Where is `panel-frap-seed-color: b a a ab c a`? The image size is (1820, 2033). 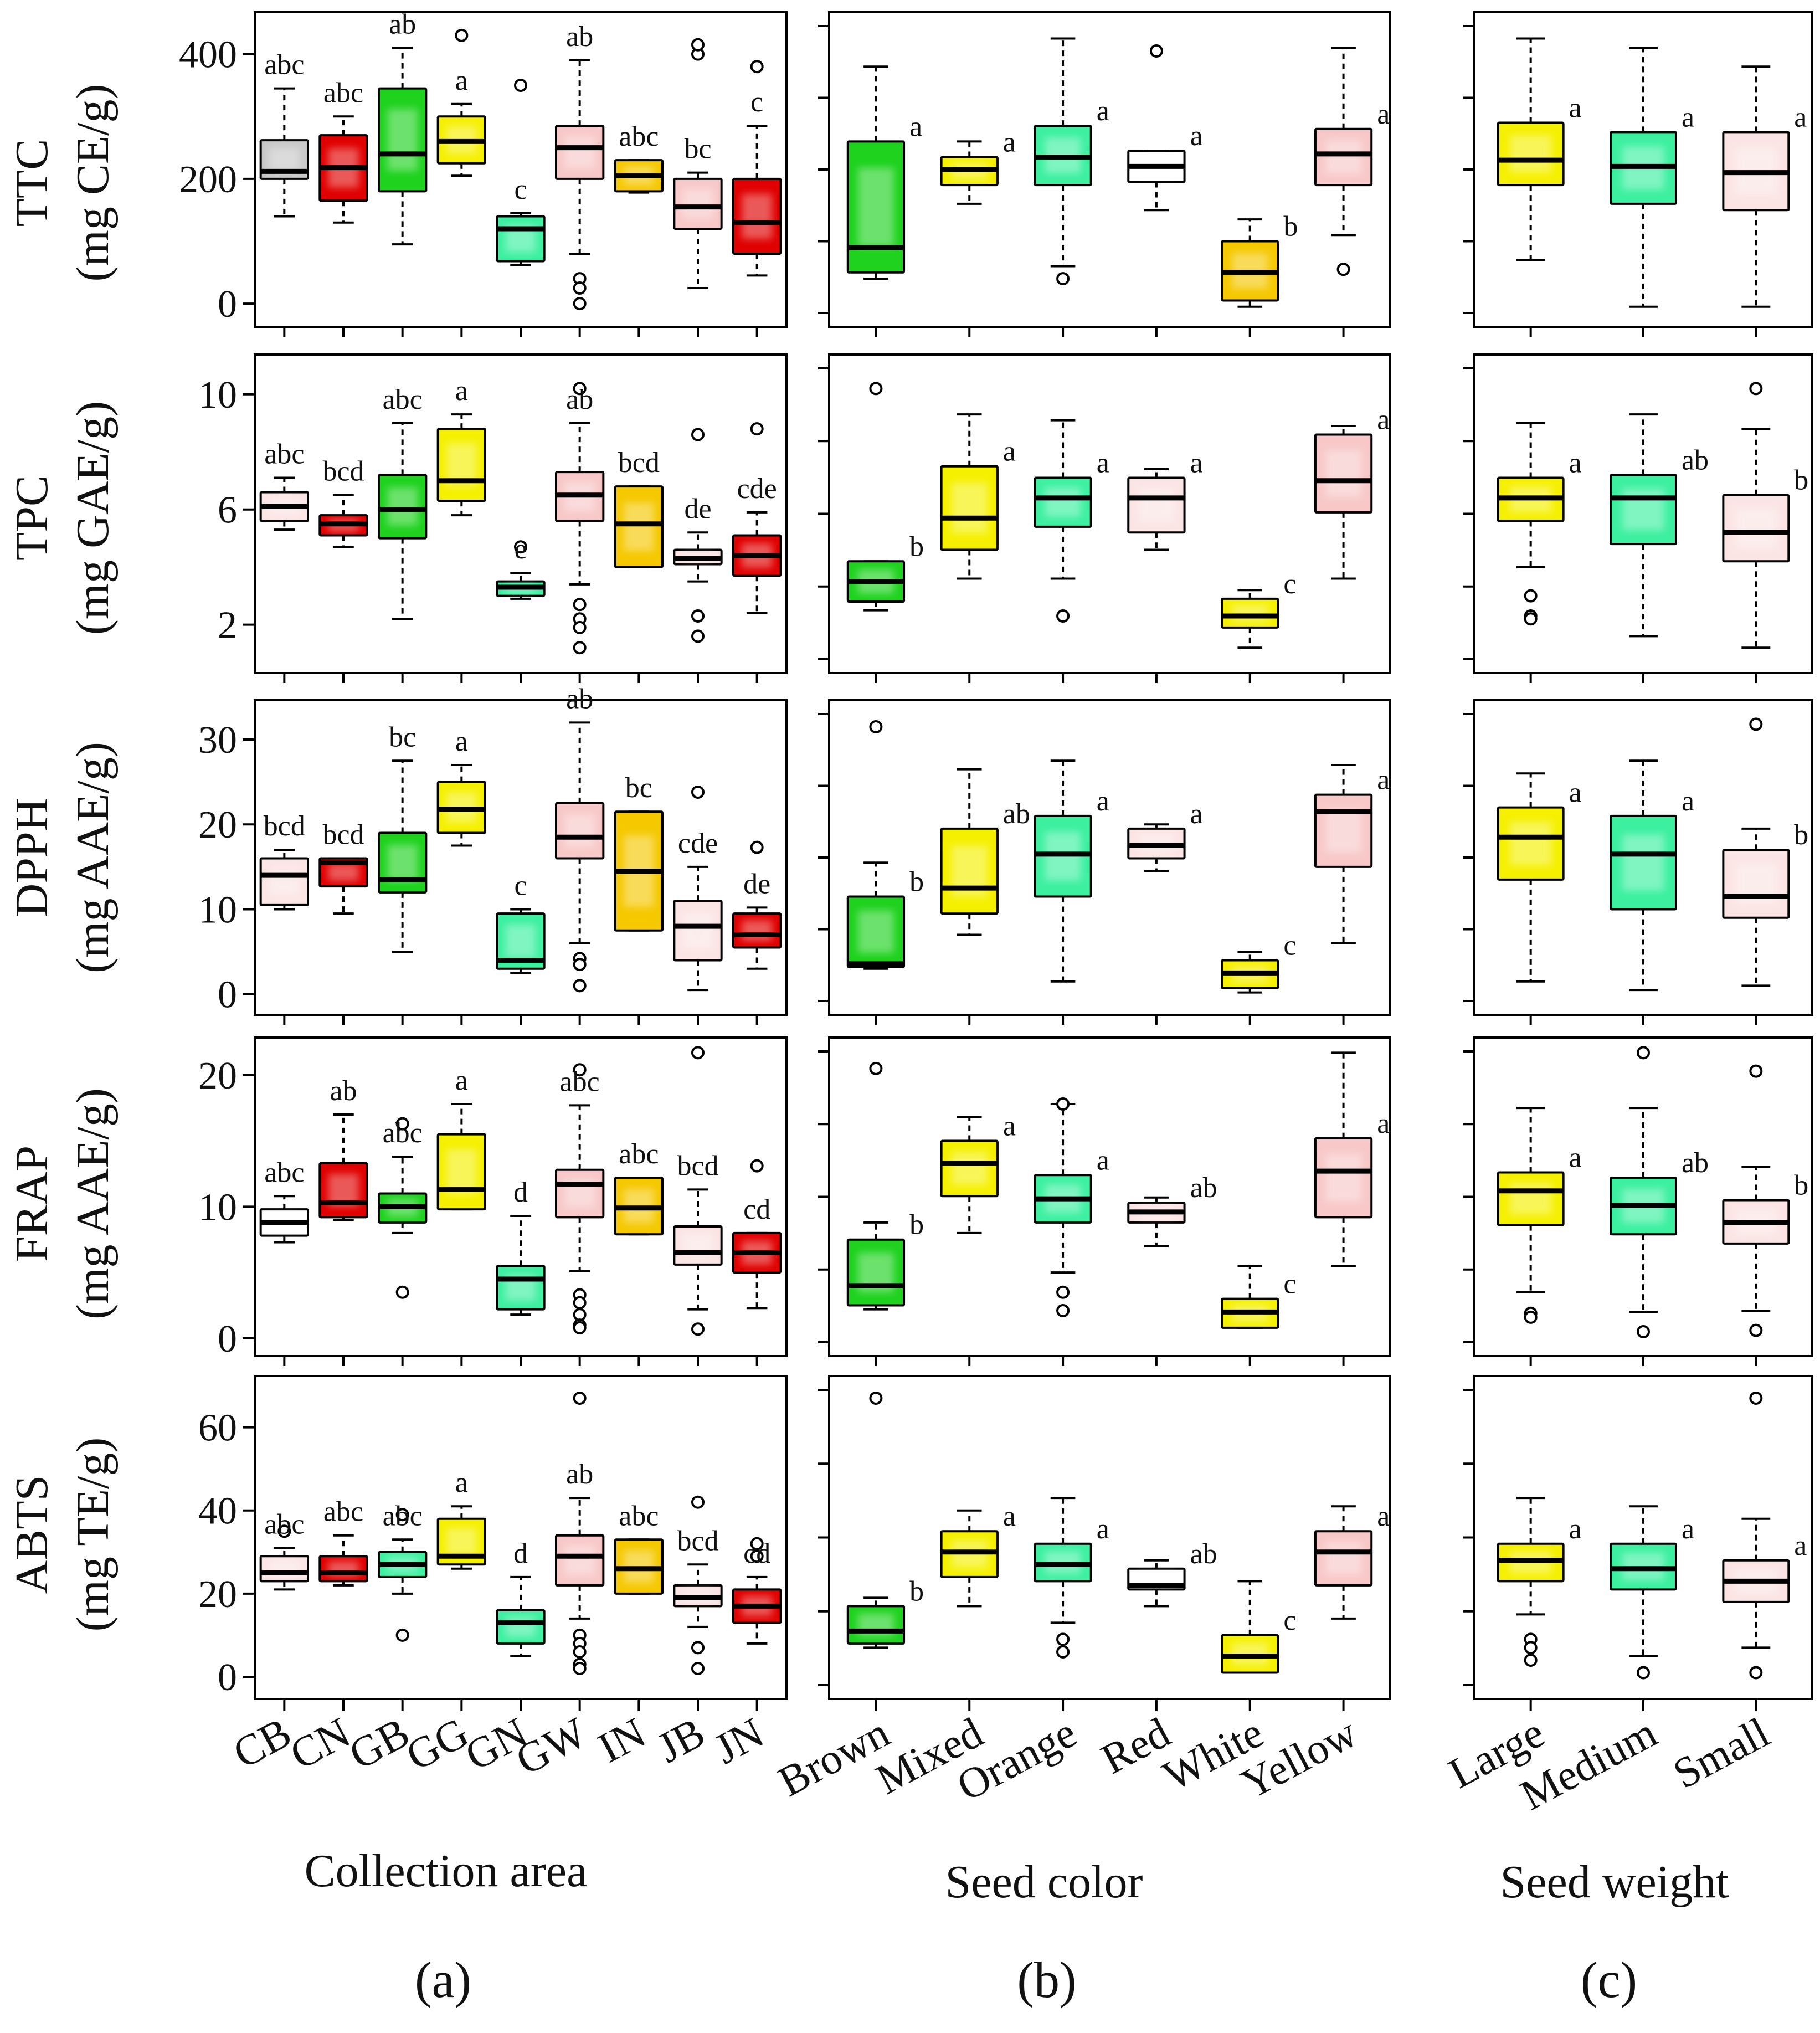
panel-frap-seed-color: b a a ab c a is located at coordinates (1104, 1201).